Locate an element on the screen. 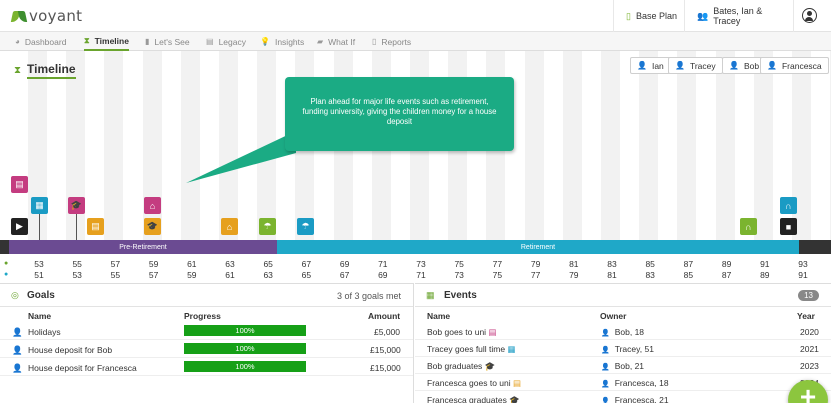  age-label: 51 is located at coordinates (39, 275).